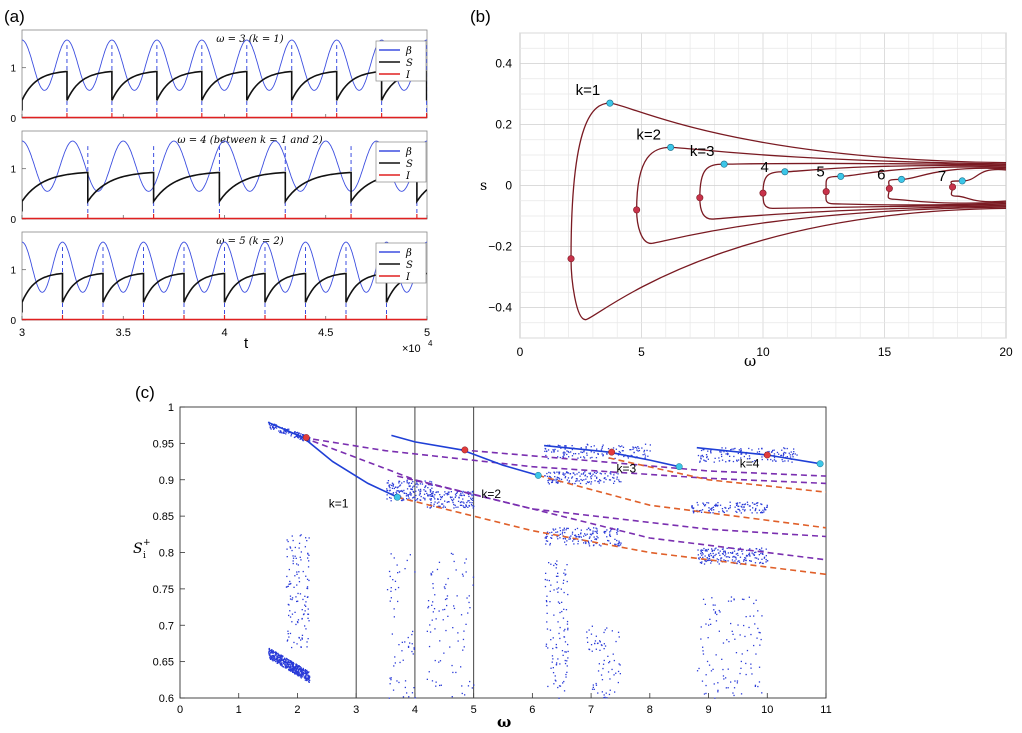 The width and height of the screenshot is (1022, 733). I want to click on panel-b-curve-lower, so click(853, 208).